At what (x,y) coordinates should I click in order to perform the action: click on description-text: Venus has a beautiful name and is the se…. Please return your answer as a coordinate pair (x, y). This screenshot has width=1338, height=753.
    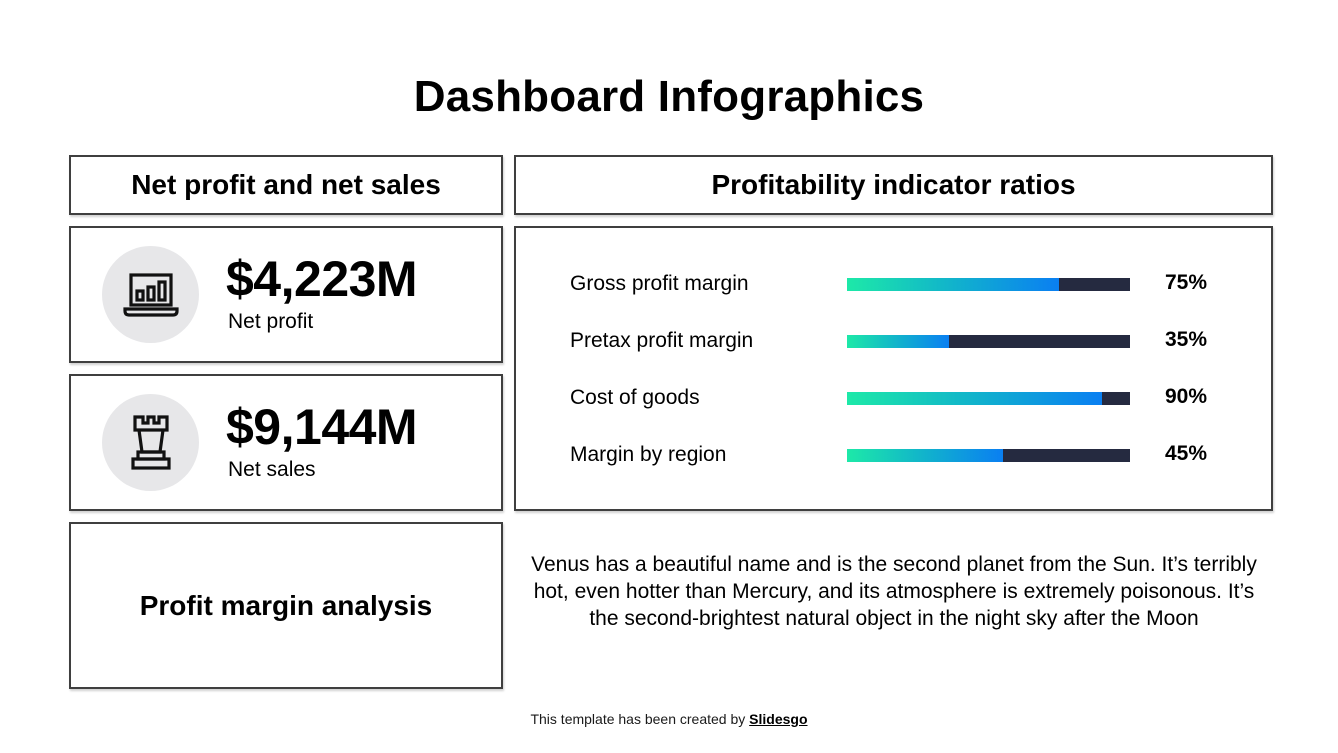
    Looking at the image, I should click on (894, 591).